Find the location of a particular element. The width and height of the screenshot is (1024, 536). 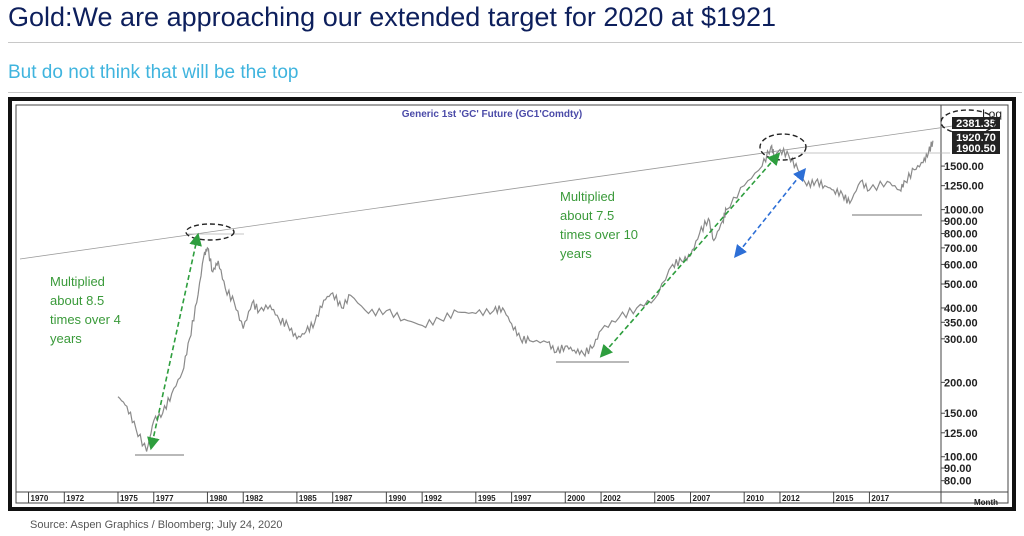

y-tick-label: 900.00 is located at coordinates (961, 222).